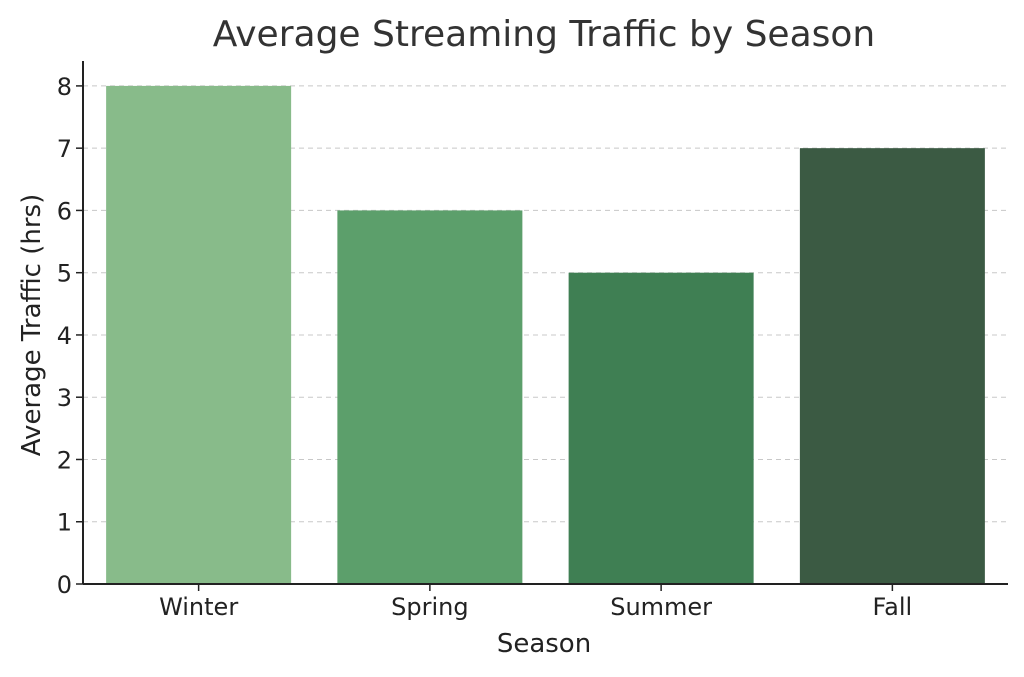  I want to click on y-tick-label-6: 6, so click(64, 211).